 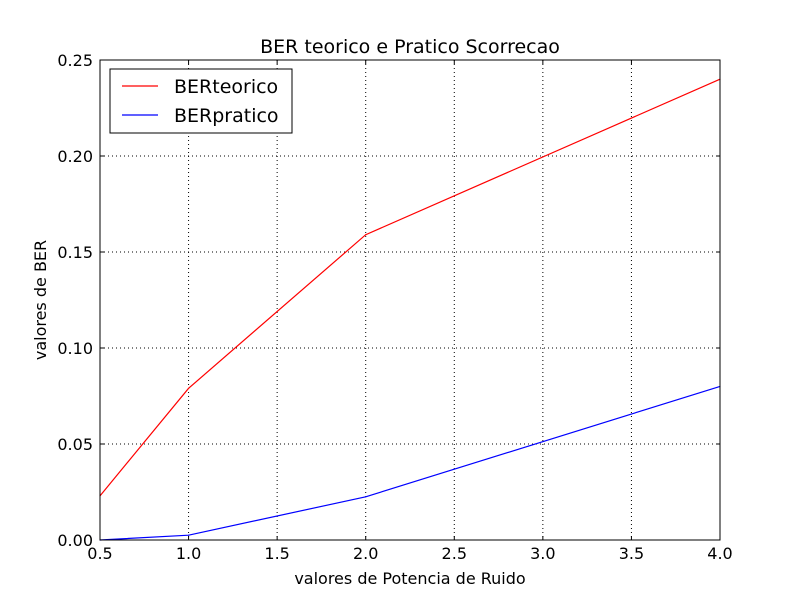 I want to click on x-tick-label: 2.5, so click(x=454, y=553).